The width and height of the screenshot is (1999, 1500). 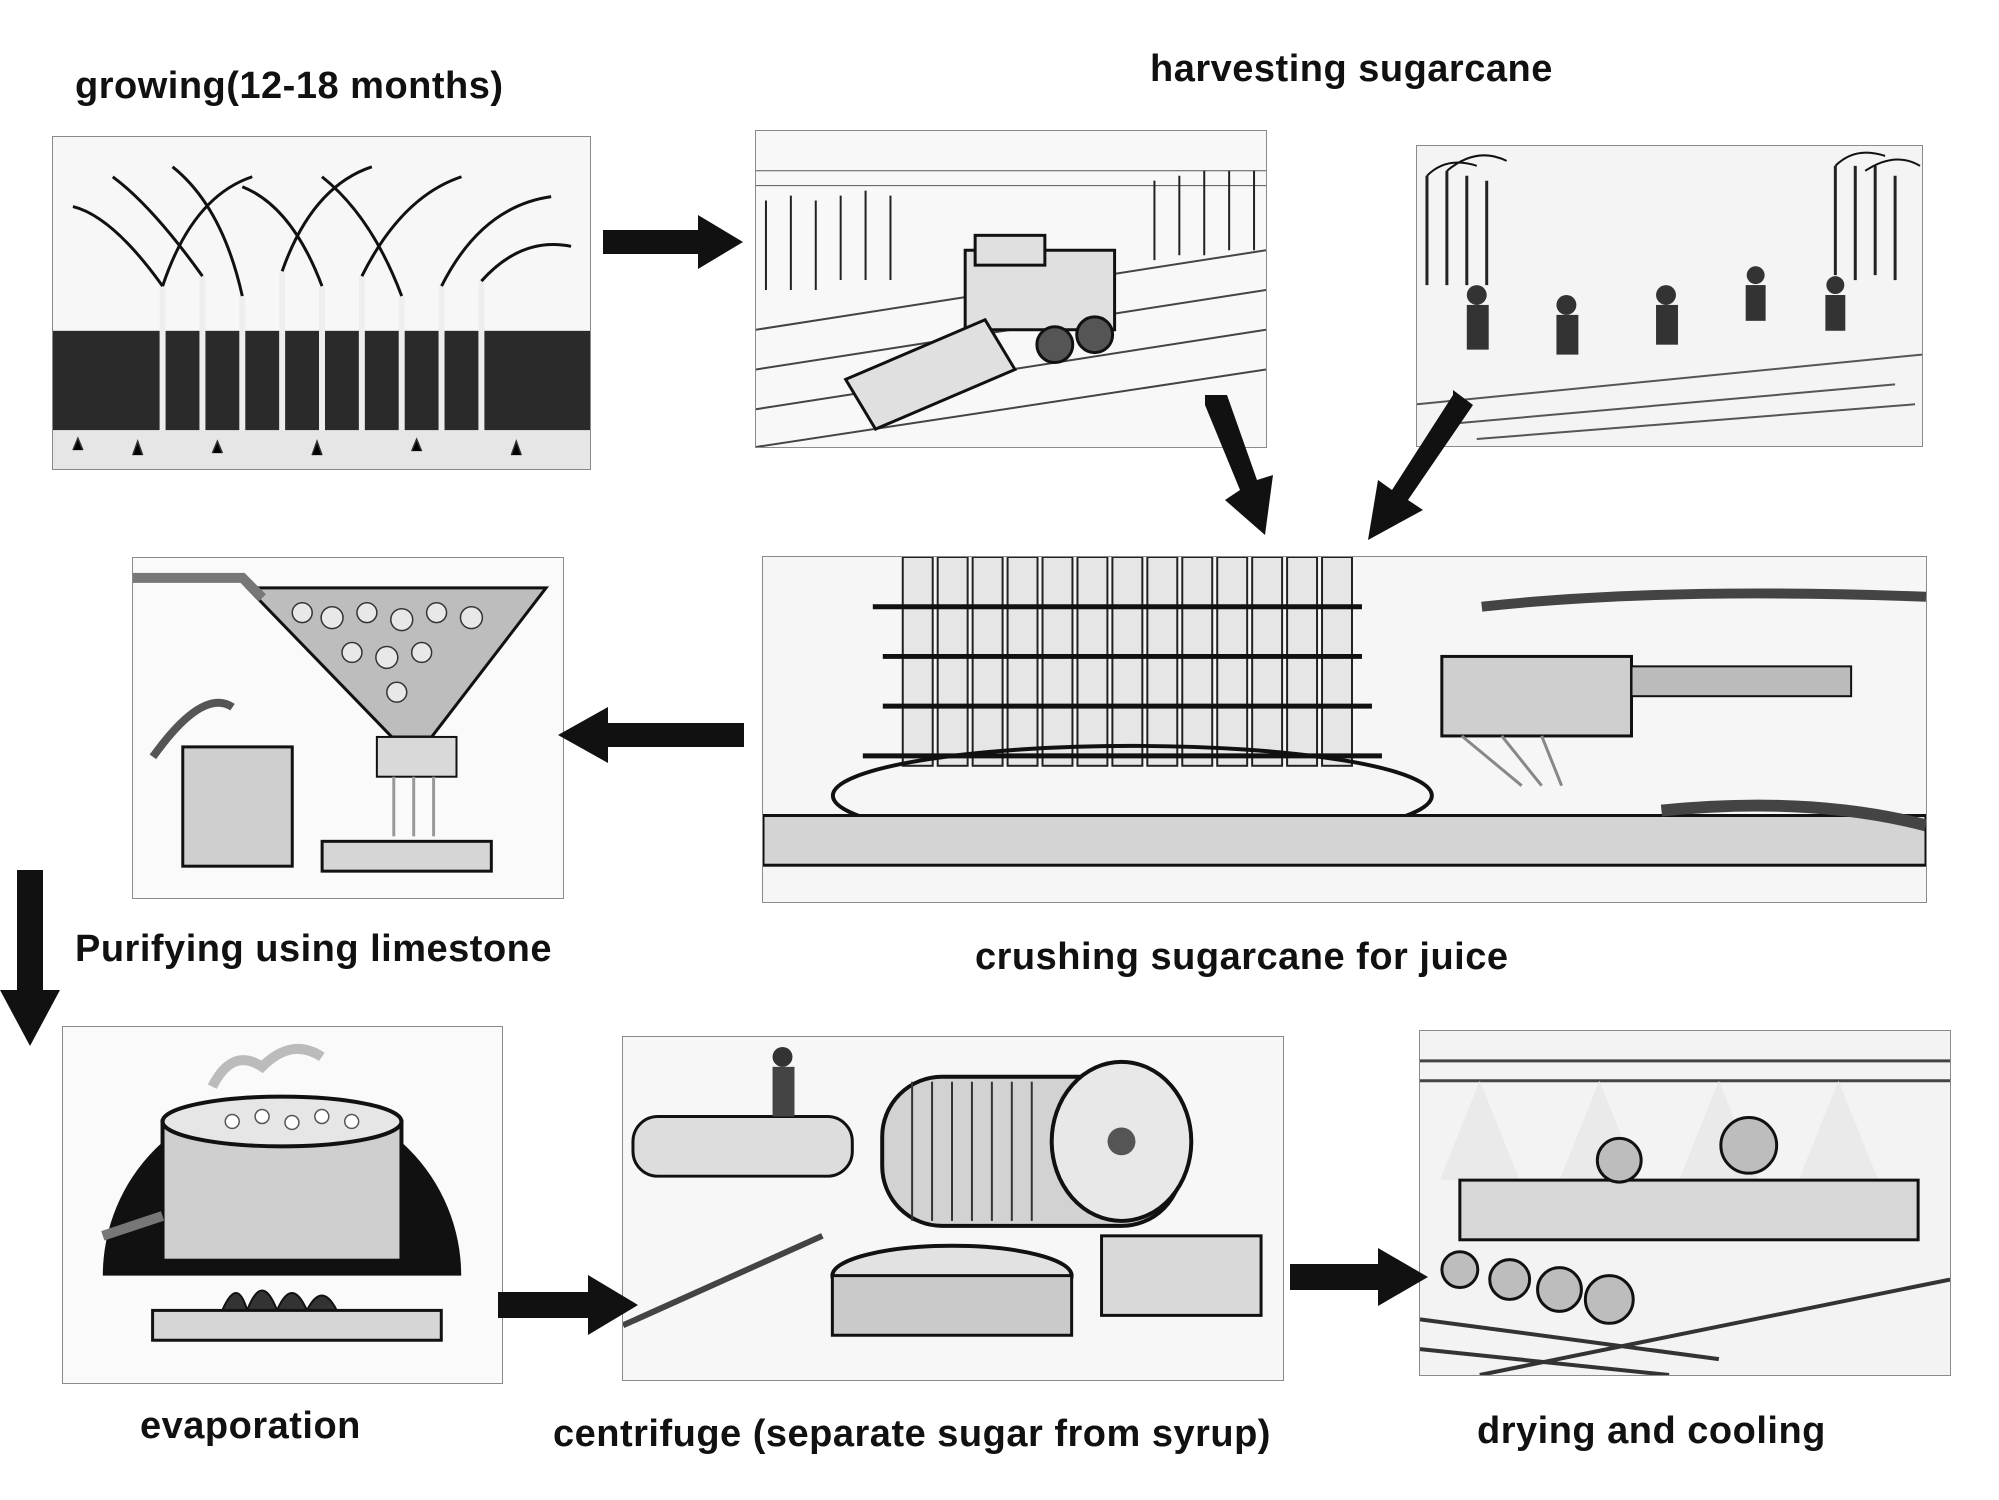 What do you see at coordinates (953, 1208) in the screenshot?
I see `centrifuge-illustration` at bounding box center [953, 1208].